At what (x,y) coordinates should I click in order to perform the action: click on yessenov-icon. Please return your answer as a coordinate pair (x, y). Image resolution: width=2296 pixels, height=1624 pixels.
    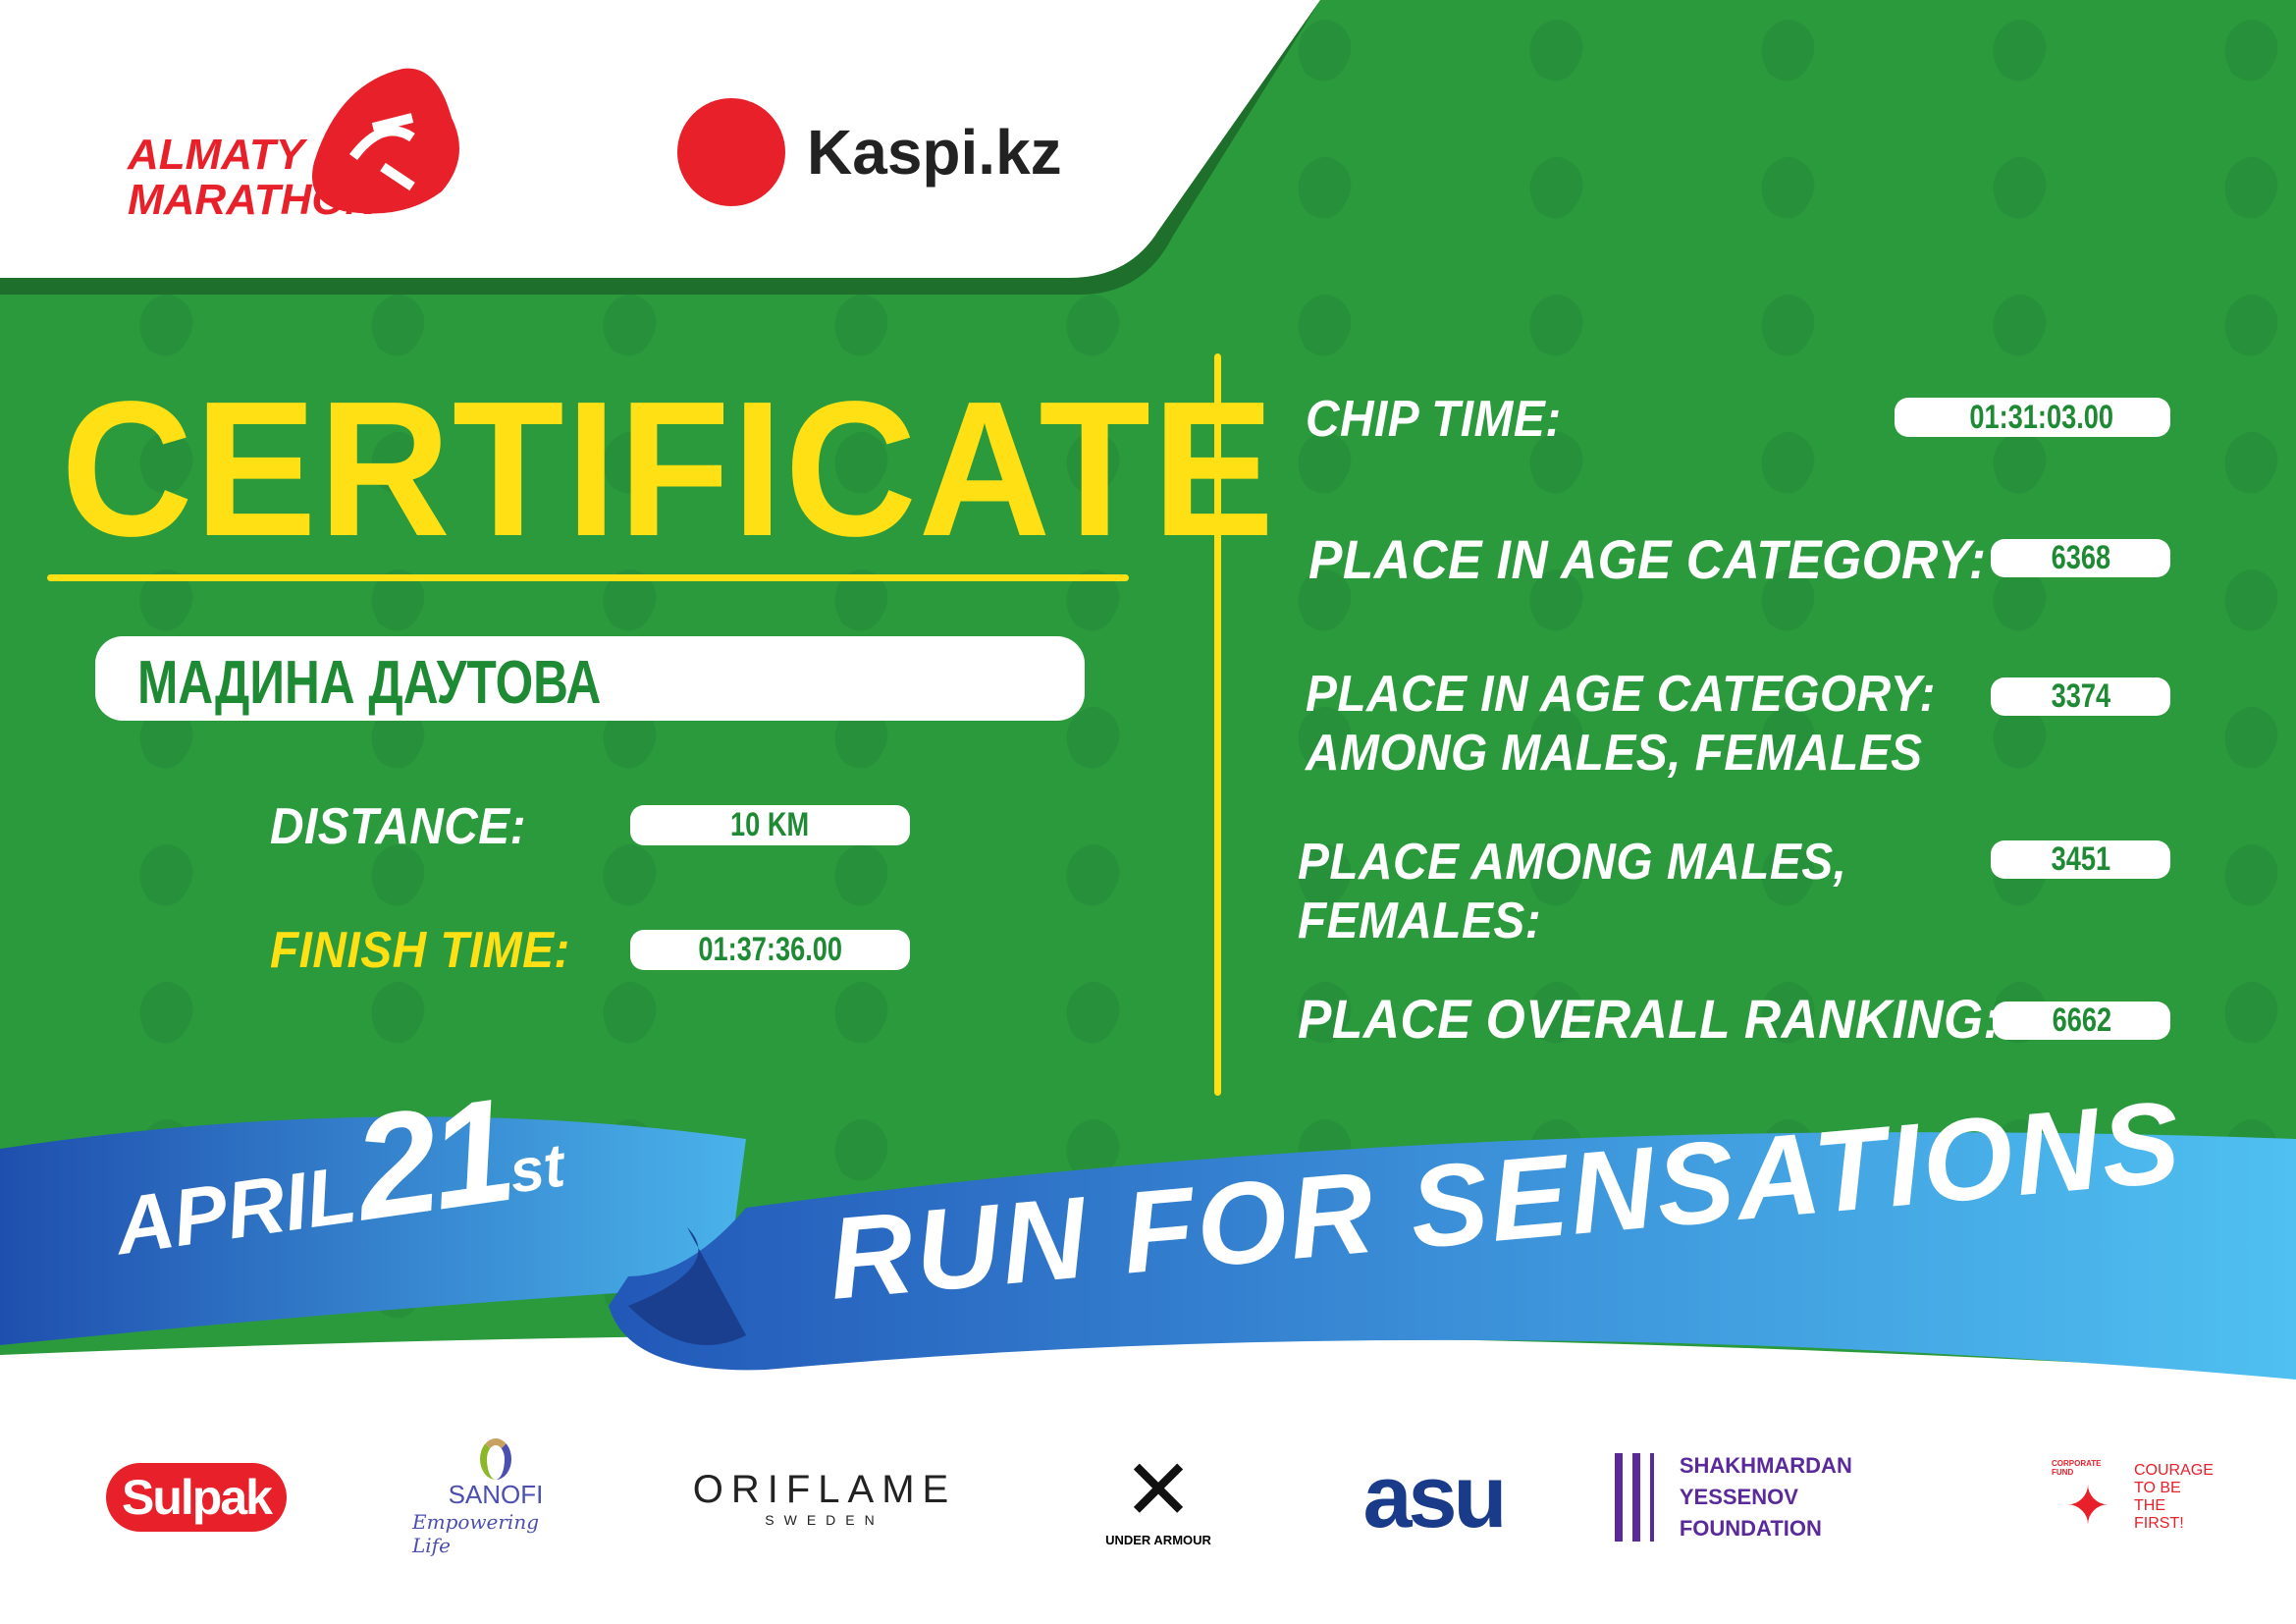
    Looking at the image, I should click on (1634, 1497).